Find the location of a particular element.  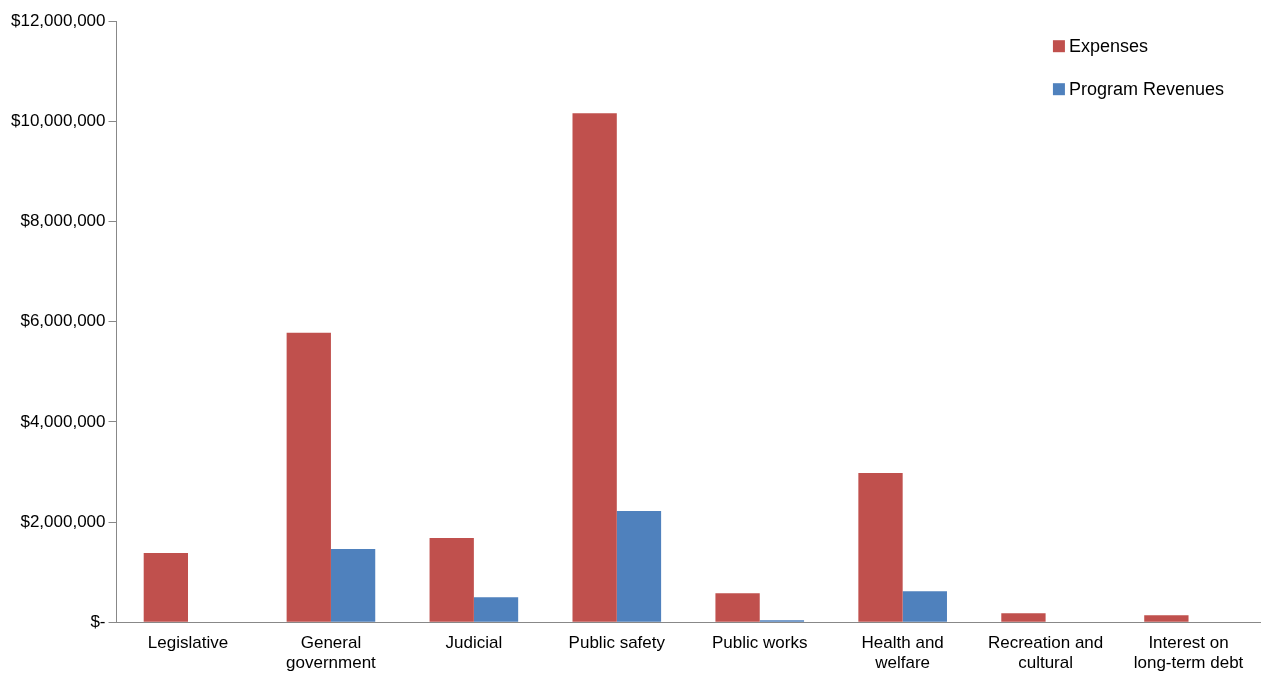

y-tick-label: $6,000,000 is located at coordinates (63, 321).